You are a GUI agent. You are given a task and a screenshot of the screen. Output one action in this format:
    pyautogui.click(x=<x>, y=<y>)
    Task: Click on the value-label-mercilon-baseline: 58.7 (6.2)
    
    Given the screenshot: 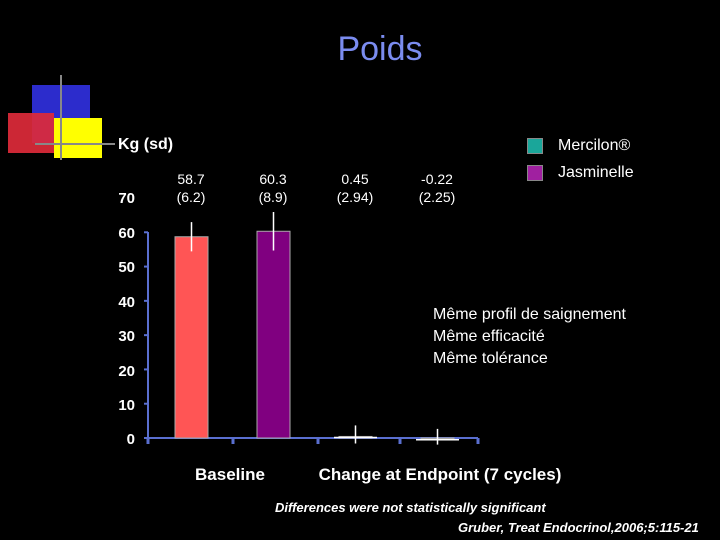 What is the action you would take?
    pyautogui.click(x=191, y=188)
    